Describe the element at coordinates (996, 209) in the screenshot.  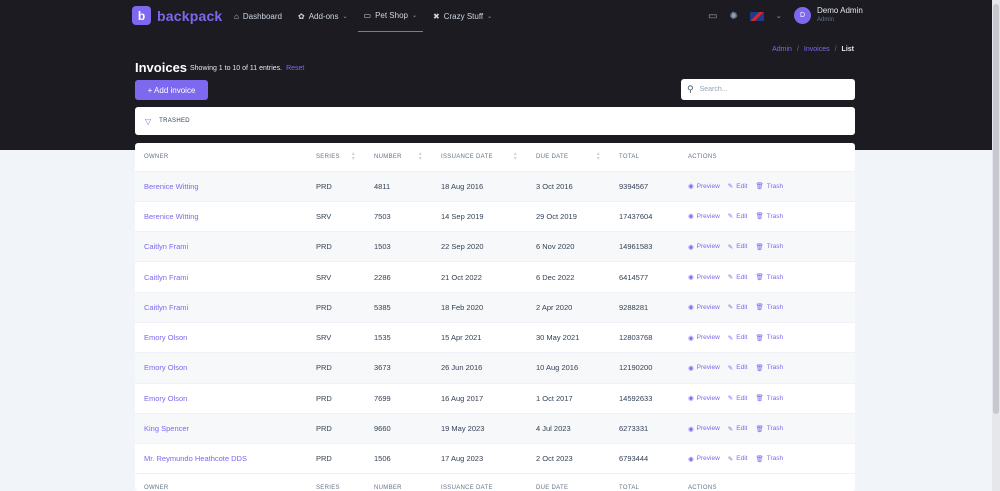
I see `scrollbar-thumb` at that location.